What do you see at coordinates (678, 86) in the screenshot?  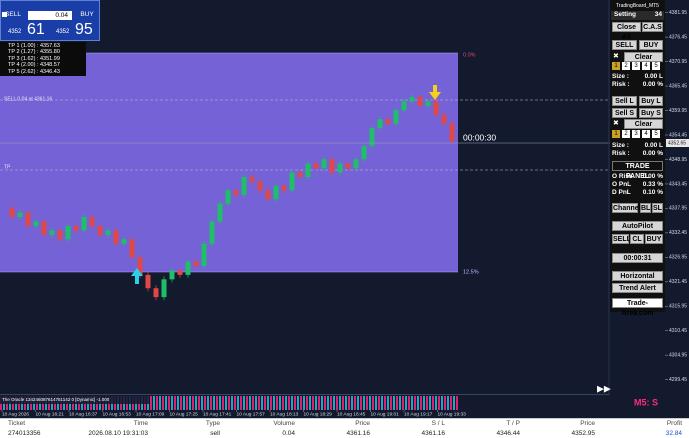 I see `y-tick-label: 4365.45` at bounding box center [678, 86].